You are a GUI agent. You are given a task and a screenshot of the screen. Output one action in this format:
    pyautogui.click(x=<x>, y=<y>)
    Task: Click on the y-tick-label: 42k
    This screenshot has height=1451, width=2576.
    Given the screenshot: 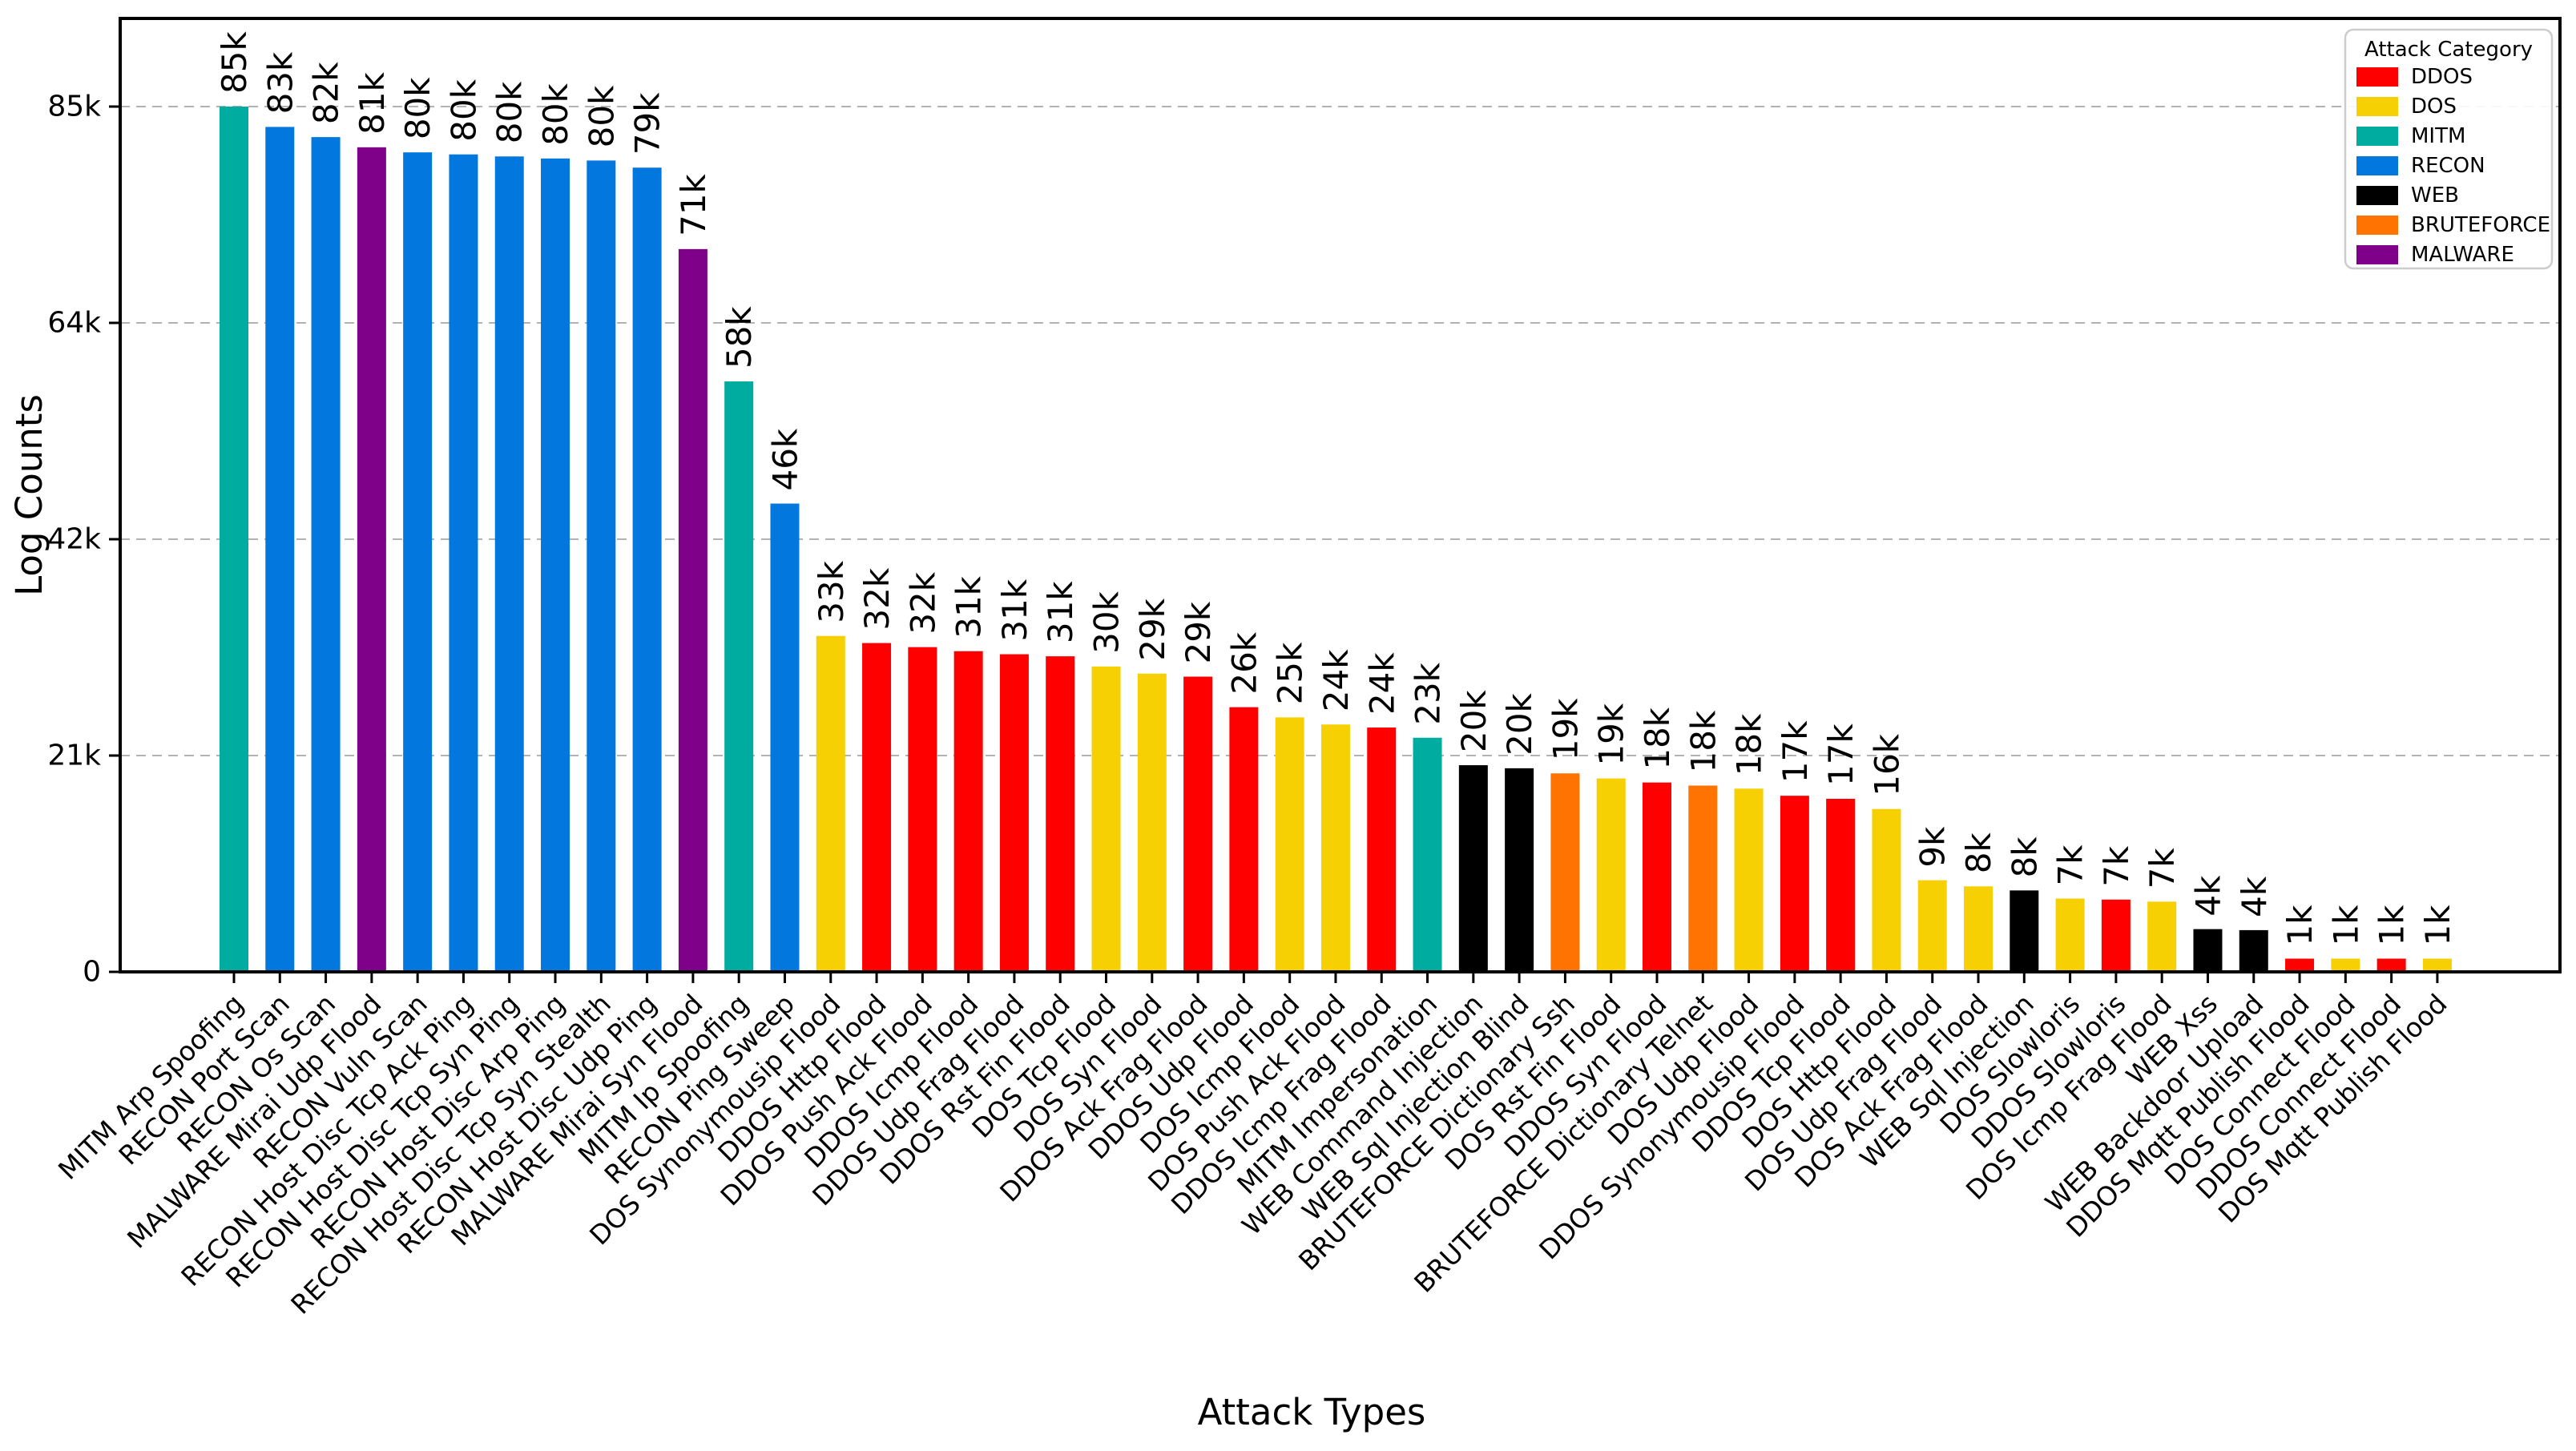 What is the action you would take?
    pyautogui.click(x=74, y=539)
    